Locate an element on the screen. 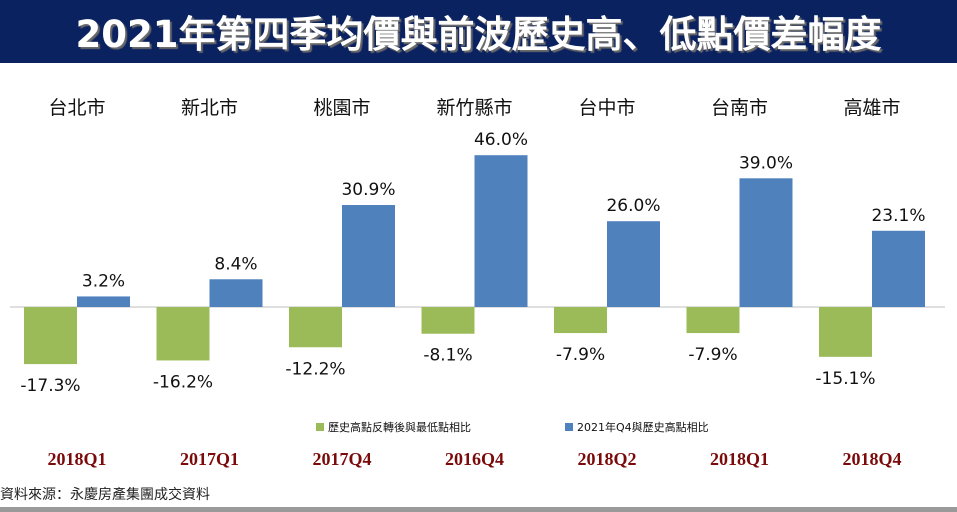 This screenshot has height=512, width=957. category-label: 台中市 is located at coordinates (606, 108).